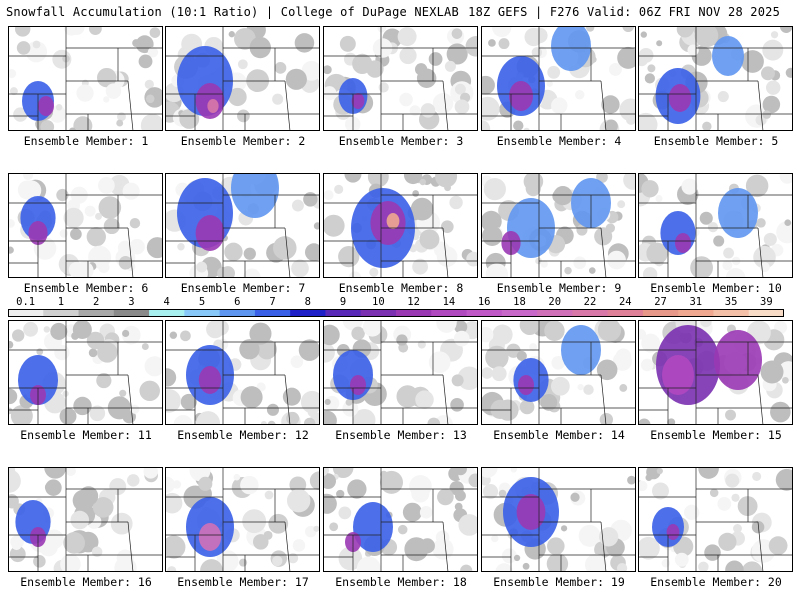  I want to click on ensemble-member-label: Ensemble Member: 16, so click(86, 582).